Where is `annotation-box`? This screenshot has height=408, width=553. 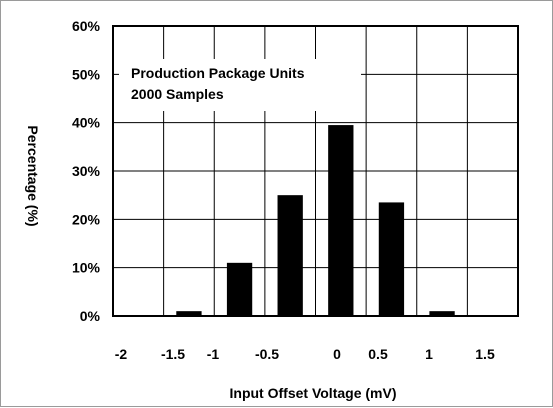 annotation-box is located at coordinates (240, 85).